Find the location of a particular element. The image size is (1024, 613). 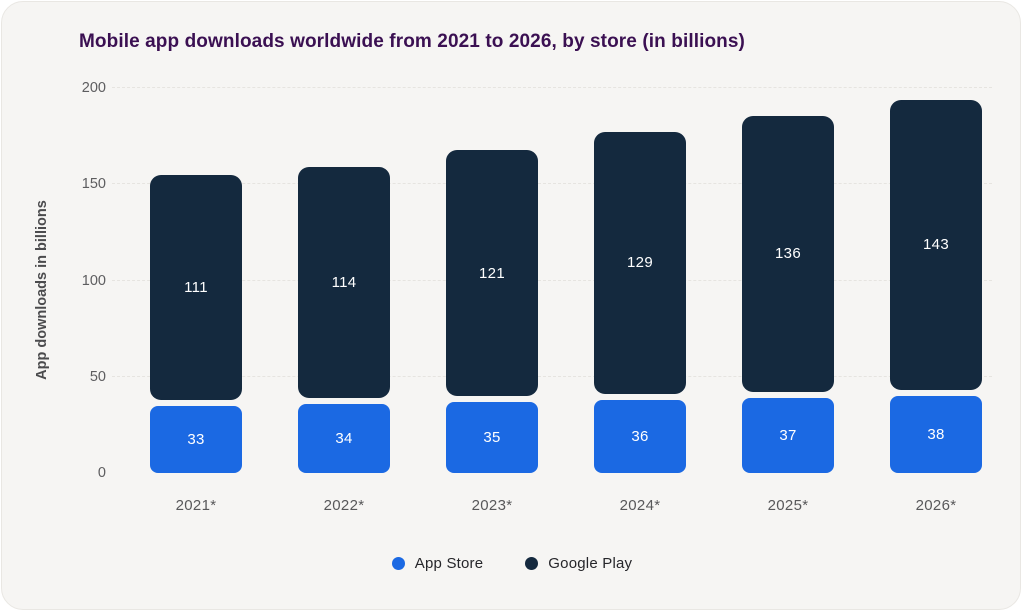

bar-segment-google-play: 136 is located at coordinates (788, 253).